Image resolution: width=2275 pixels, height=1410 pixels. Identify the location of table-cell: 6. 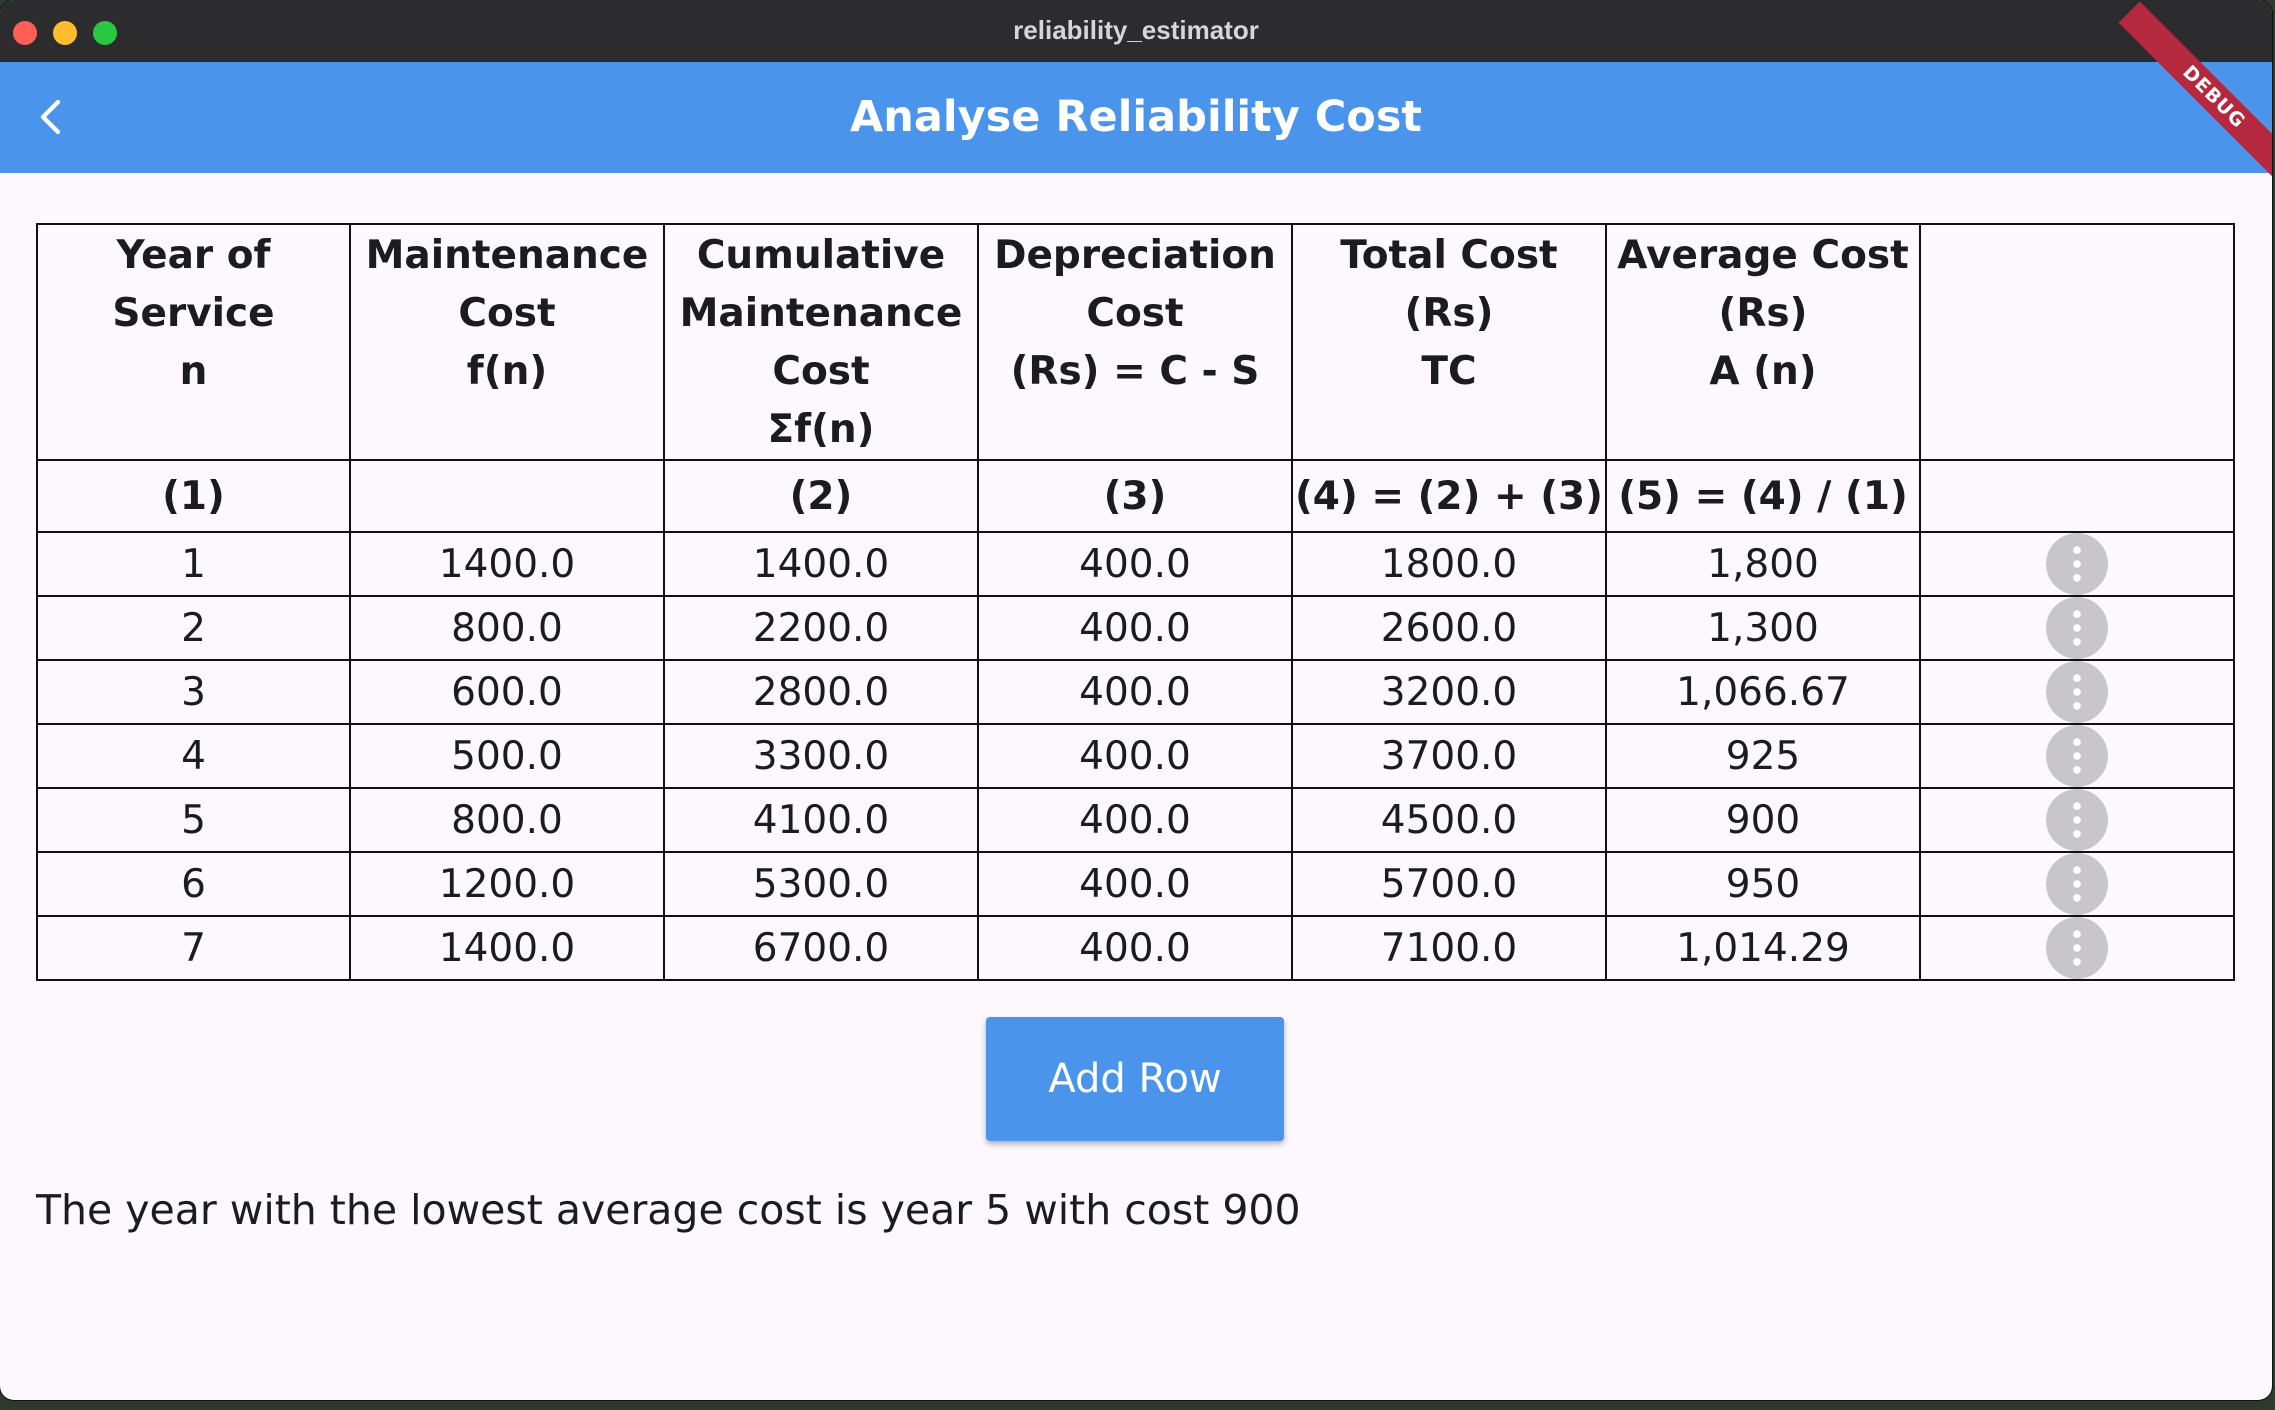
(193, 884).